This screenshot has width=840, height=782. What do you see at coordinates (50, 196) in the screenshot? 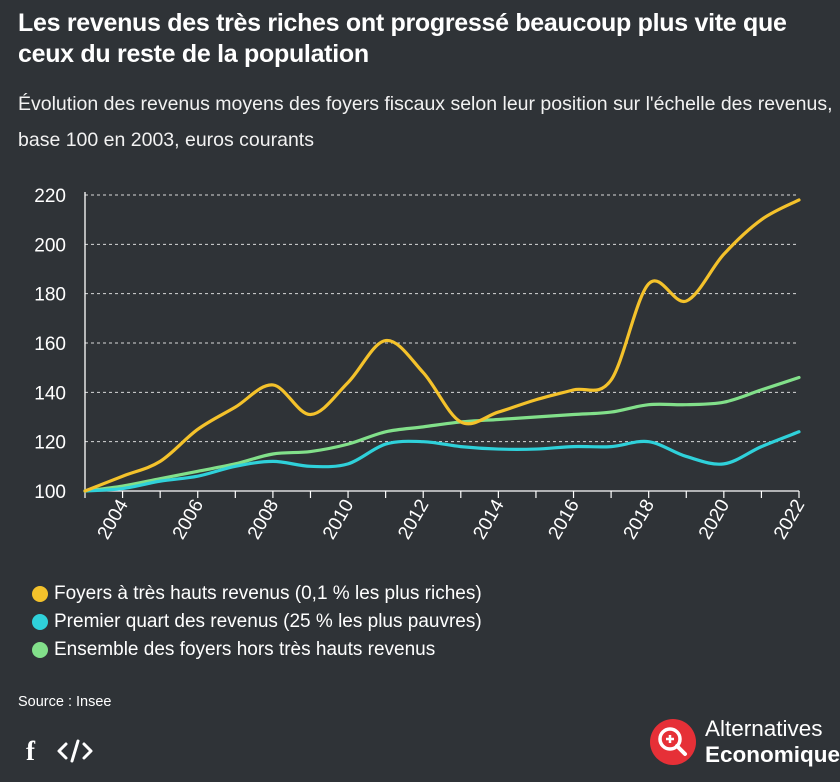
I see `y-tick-label: 220` at bounding box center [50, 196].